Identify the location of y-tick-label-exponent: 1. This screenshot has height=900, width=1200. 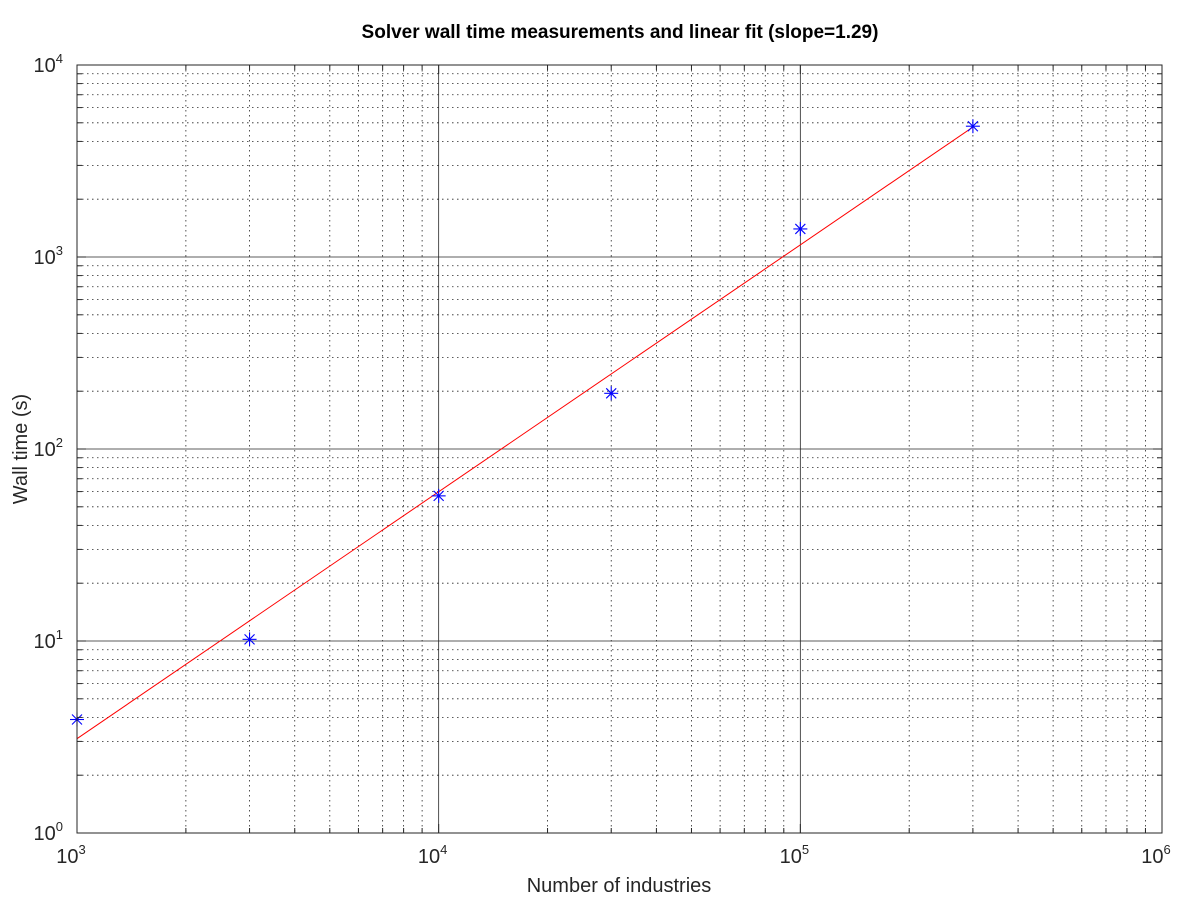
(59, 634).